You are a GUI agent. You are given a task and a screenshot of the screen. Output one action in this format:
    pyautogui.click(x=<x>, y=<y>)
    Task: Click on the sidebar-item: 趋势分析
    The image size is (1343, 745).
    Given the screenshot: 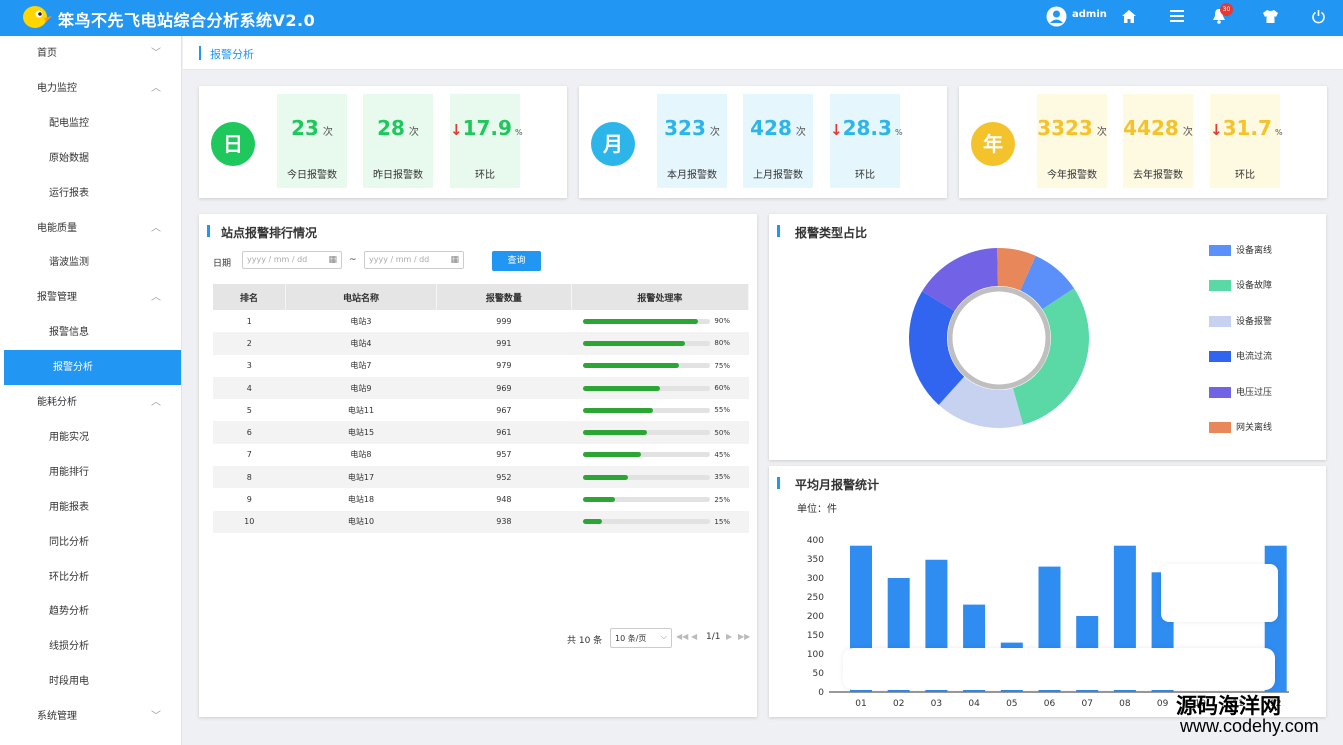 What is the action you would take?
    pyautogui.click(x=90, y=611)
    